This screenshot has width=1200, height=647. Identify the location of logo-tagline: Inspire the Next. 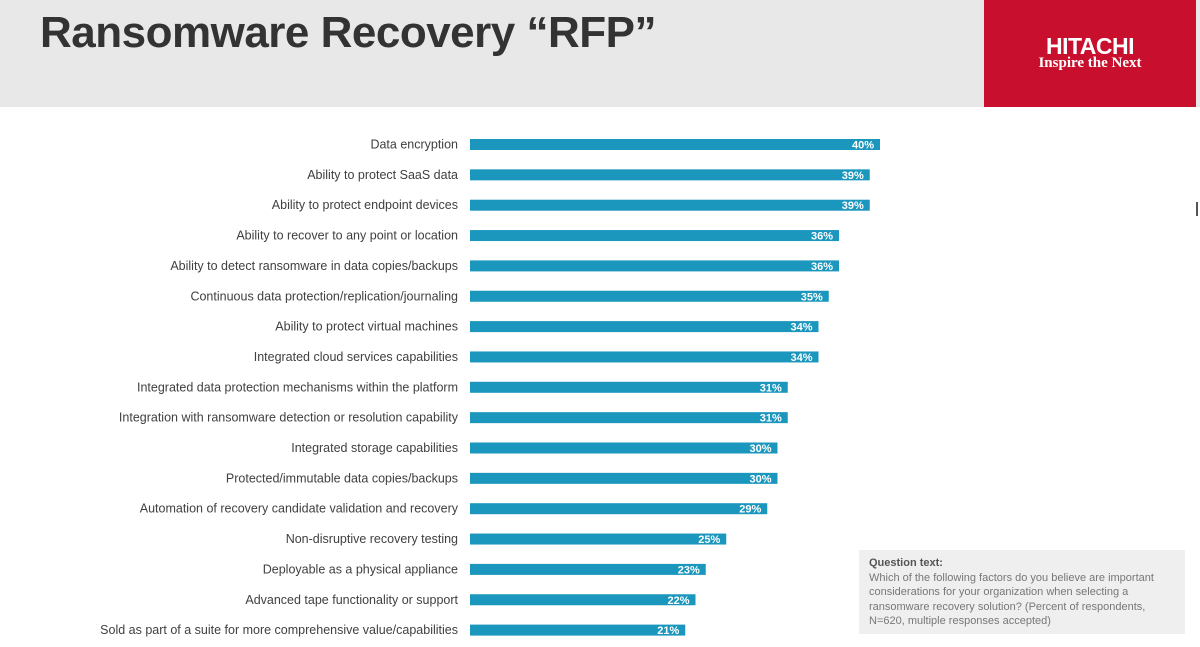
(1090, 63).